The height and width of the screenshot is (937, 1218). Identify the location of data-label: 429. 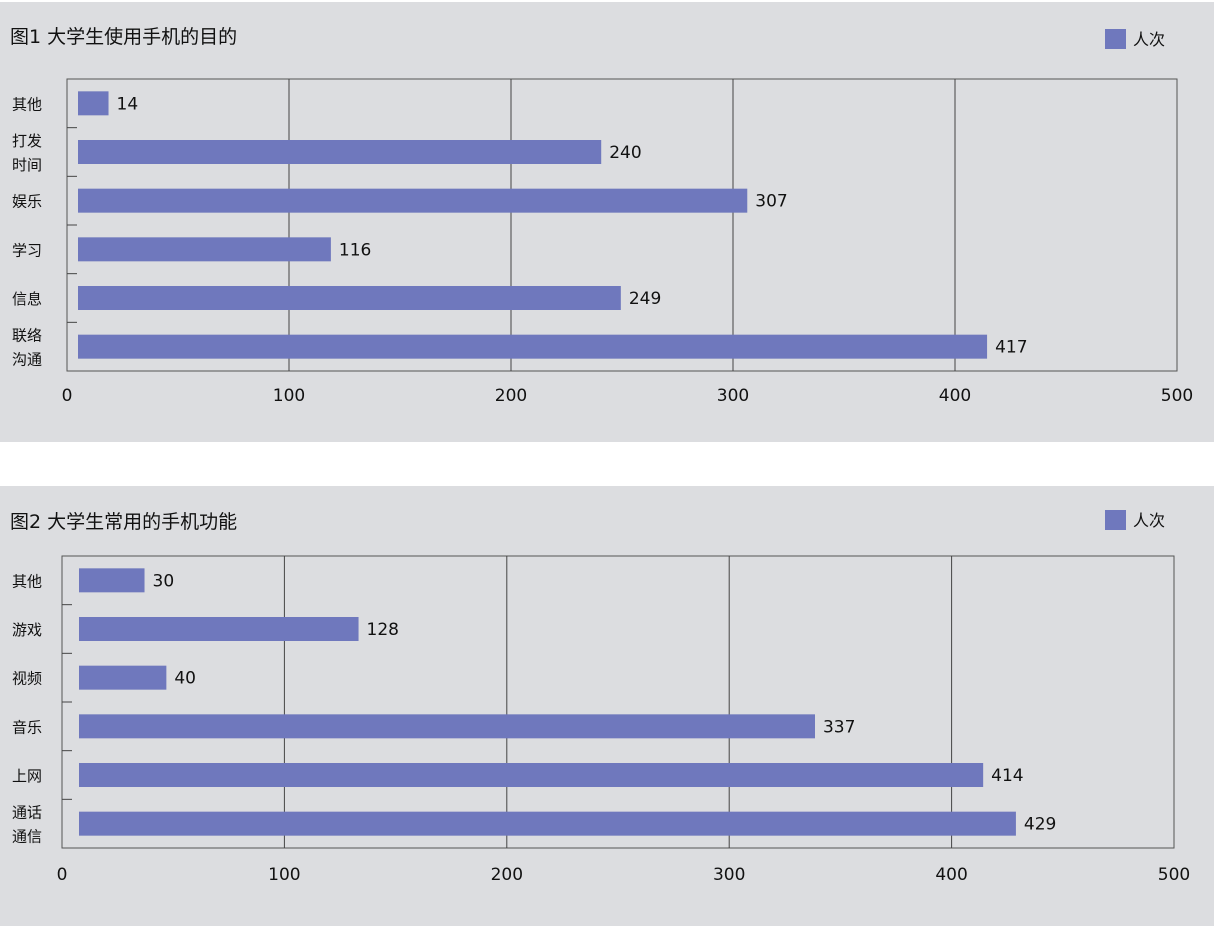
(1040, 825).